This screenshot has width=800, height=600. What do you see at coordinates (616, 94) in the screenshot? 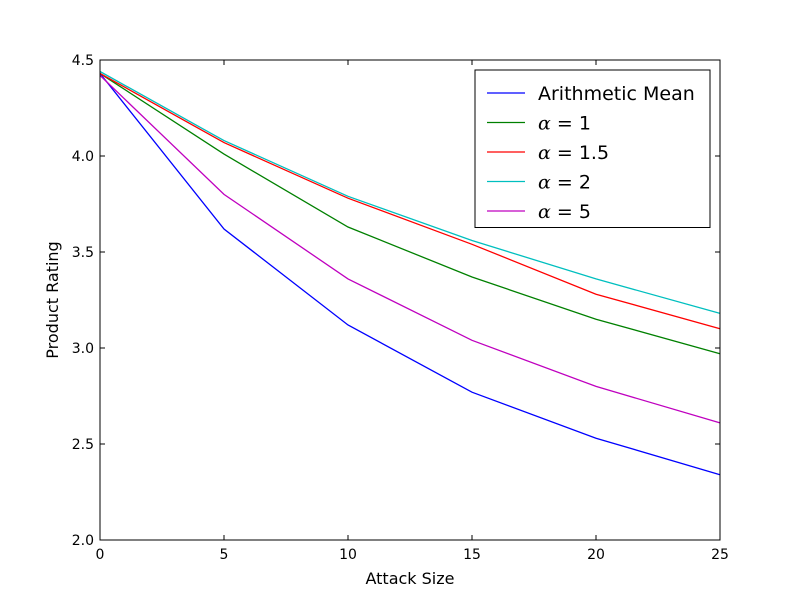
I see `legend-label-1: Arithmetic Mean` at bounding box center [616, 94].